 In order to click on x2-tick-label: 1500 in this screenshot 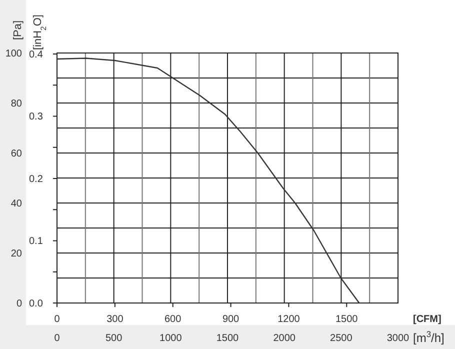, I will do `click(228, 338)`.